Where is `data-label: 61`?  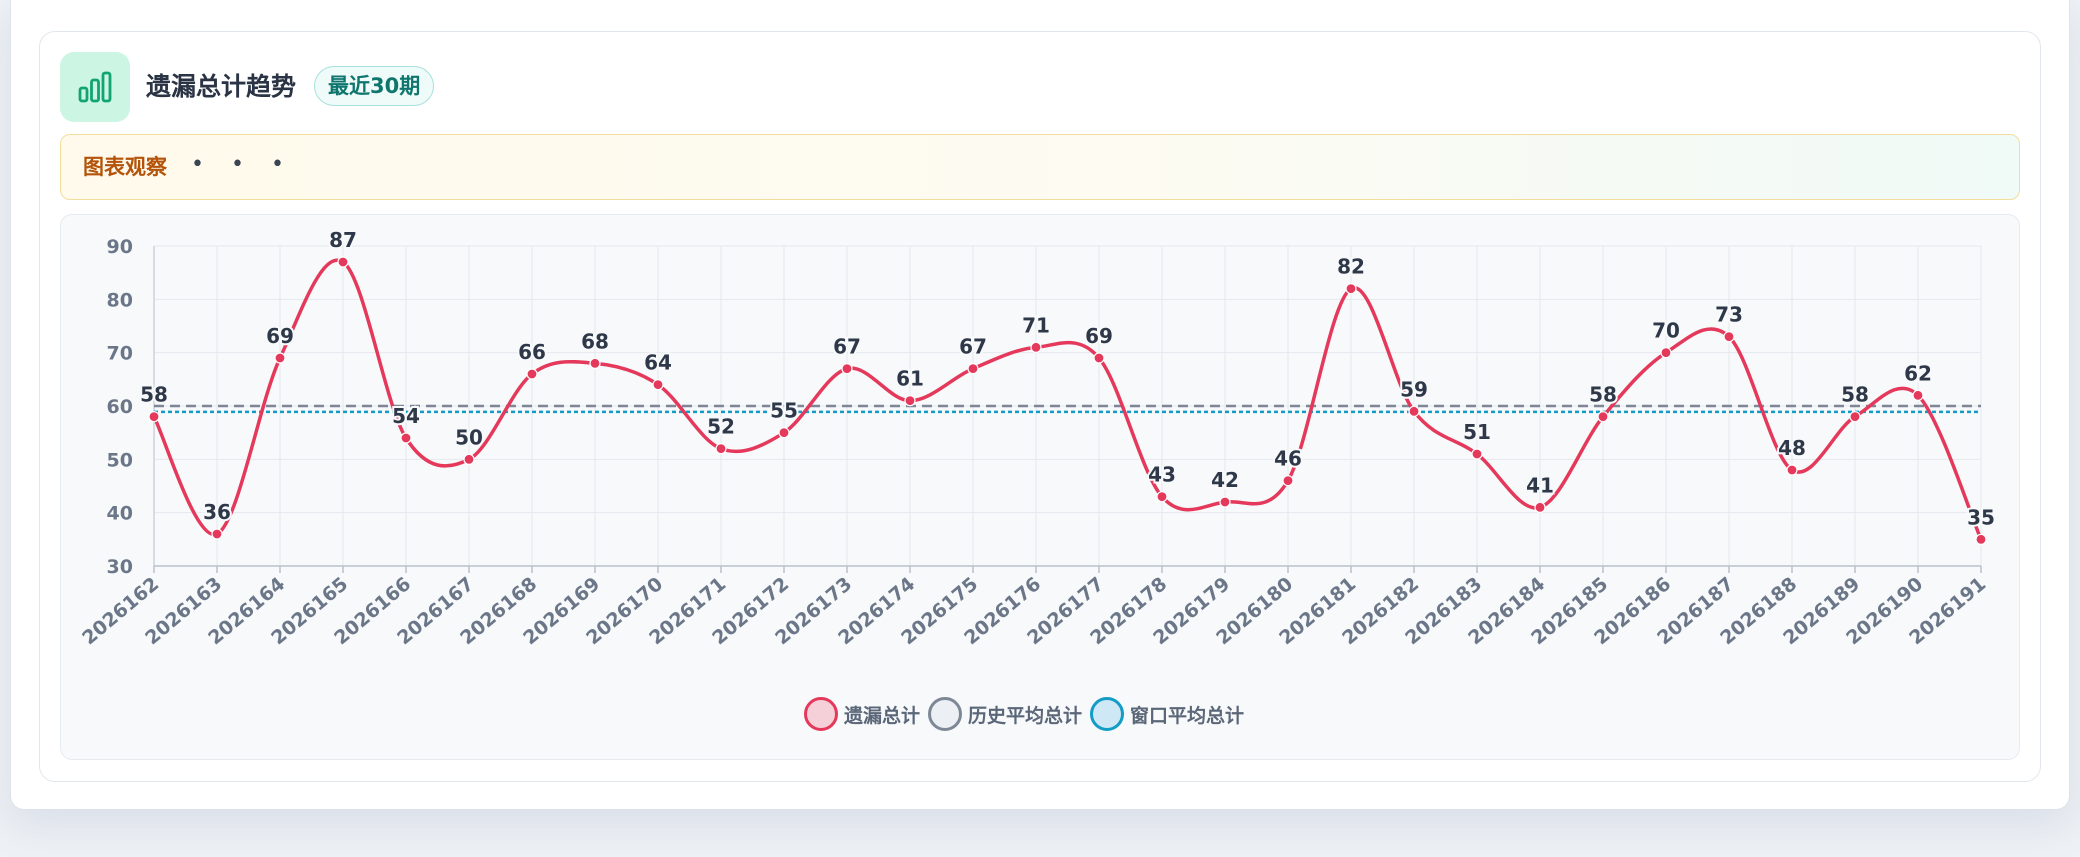 data-label: 61 is located at coordinates (910, 379).